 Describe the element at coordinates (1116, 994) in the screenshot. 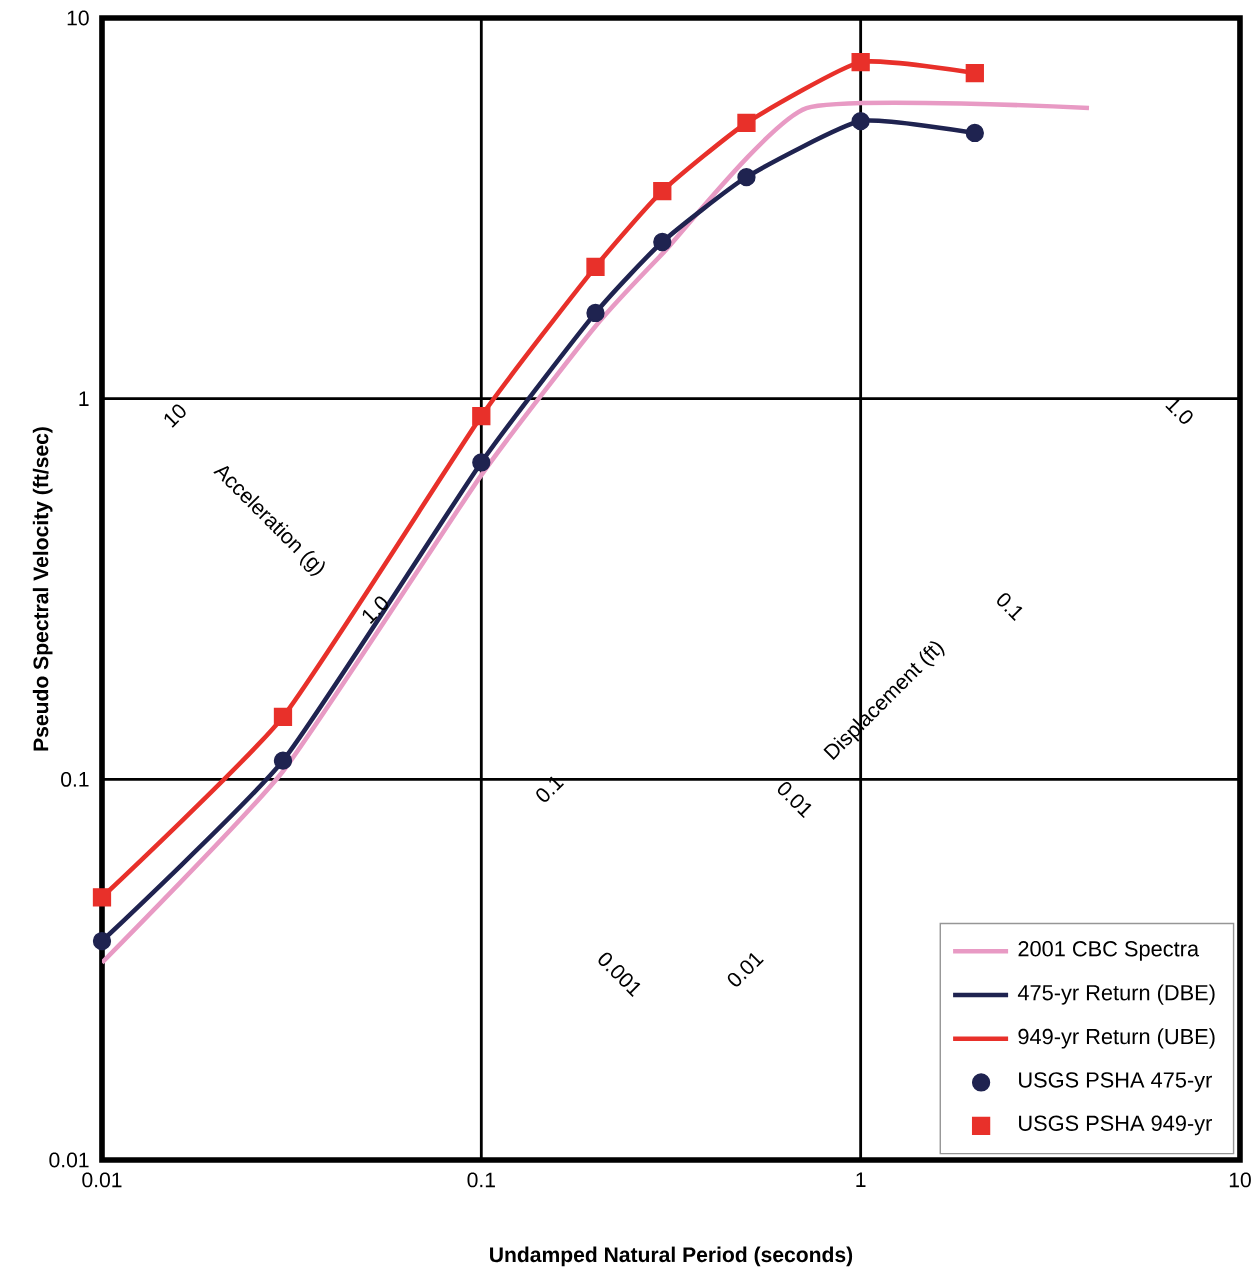

I see `legend-label: 475-yr Return (DBE)` at that location.